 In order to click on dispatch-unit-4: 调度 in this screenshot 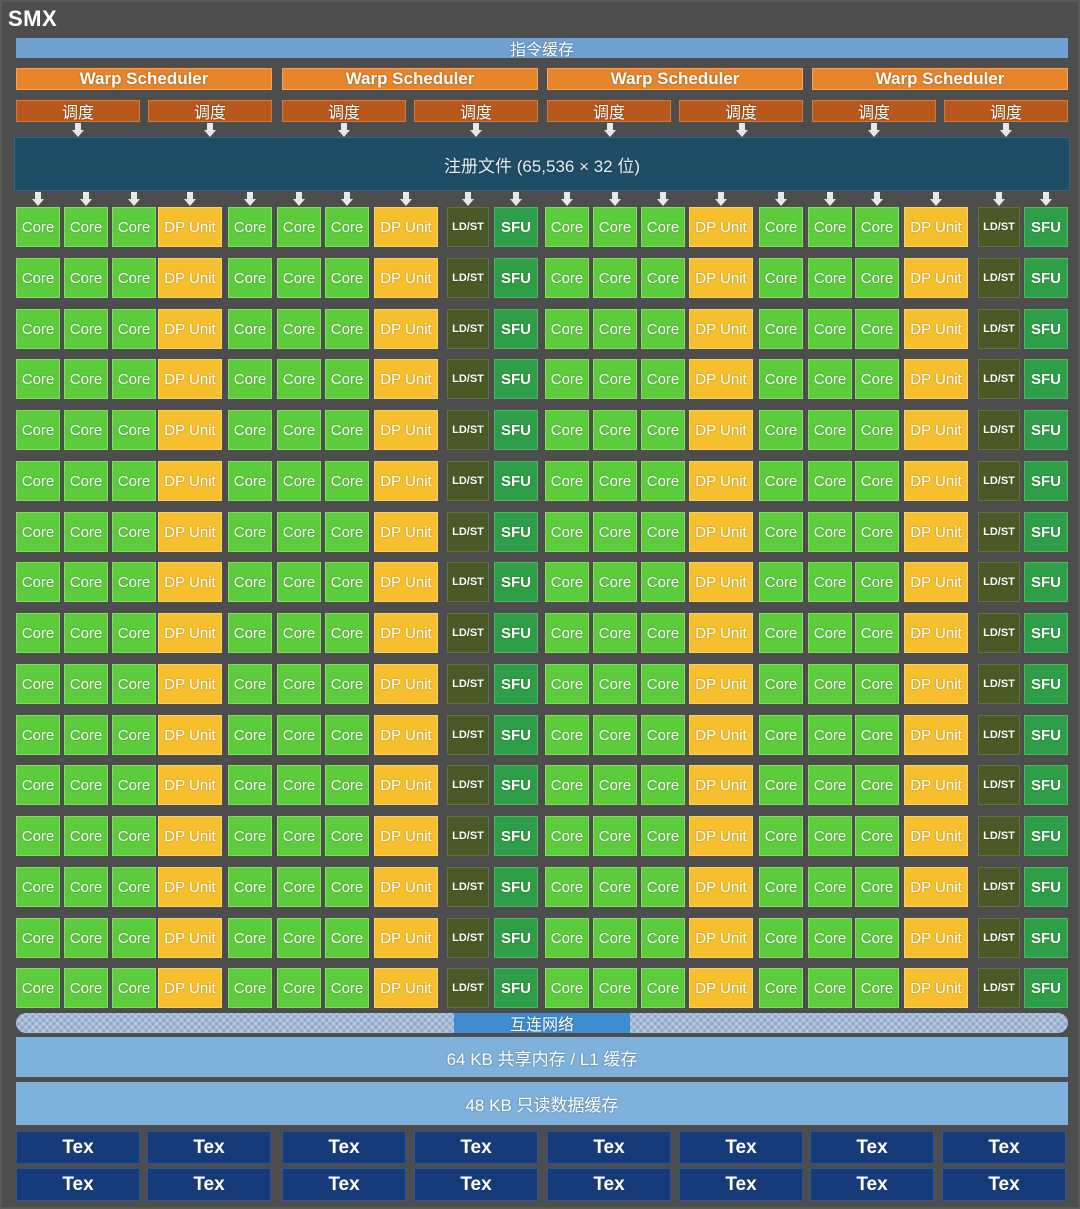, I will do `click(476, 111)`.